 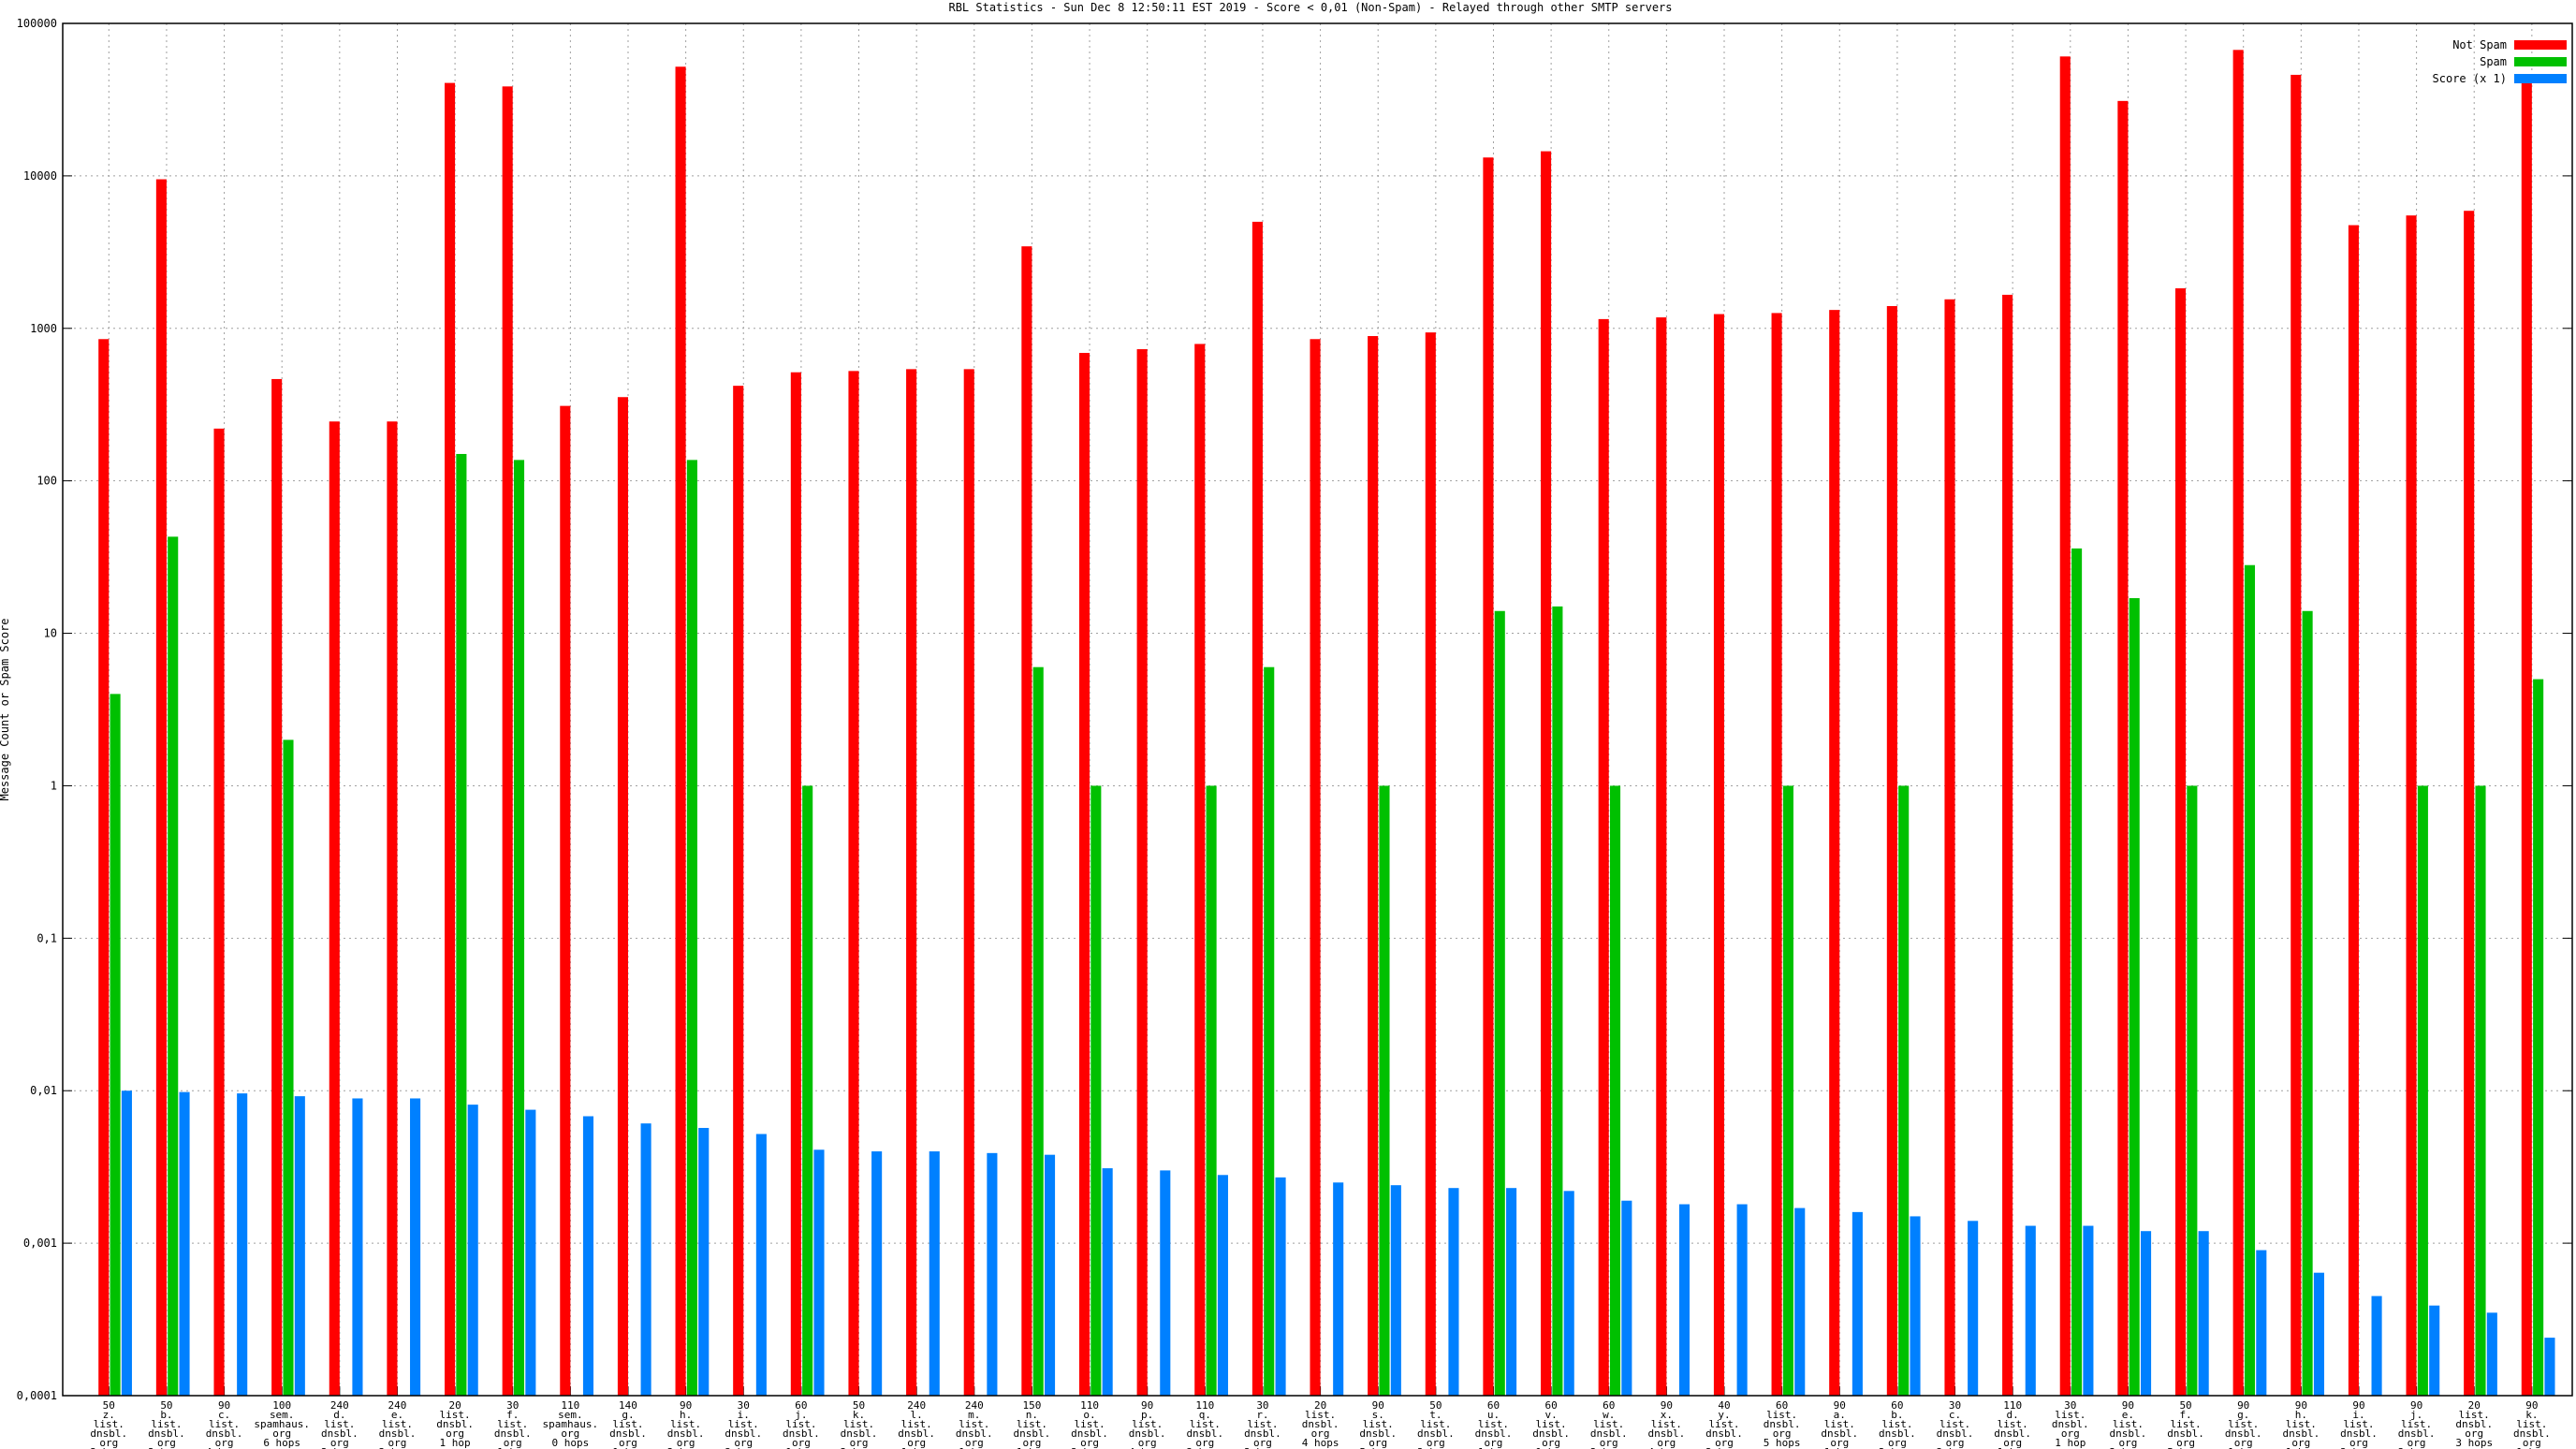 I want to click on y-tick-label: 1, so click(x=54, y=785).